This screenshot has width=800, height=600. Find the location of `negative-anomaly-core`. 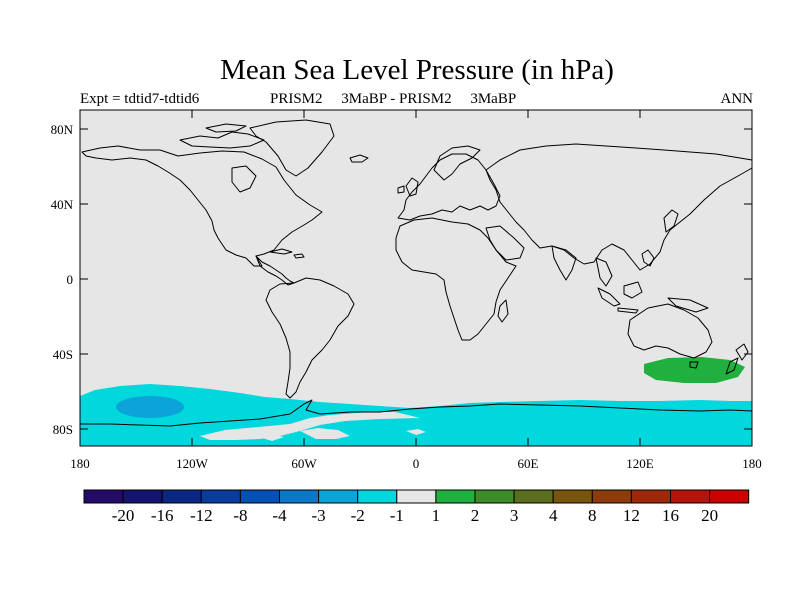

negative-anomaly-core is located at coordinates (150, 407).